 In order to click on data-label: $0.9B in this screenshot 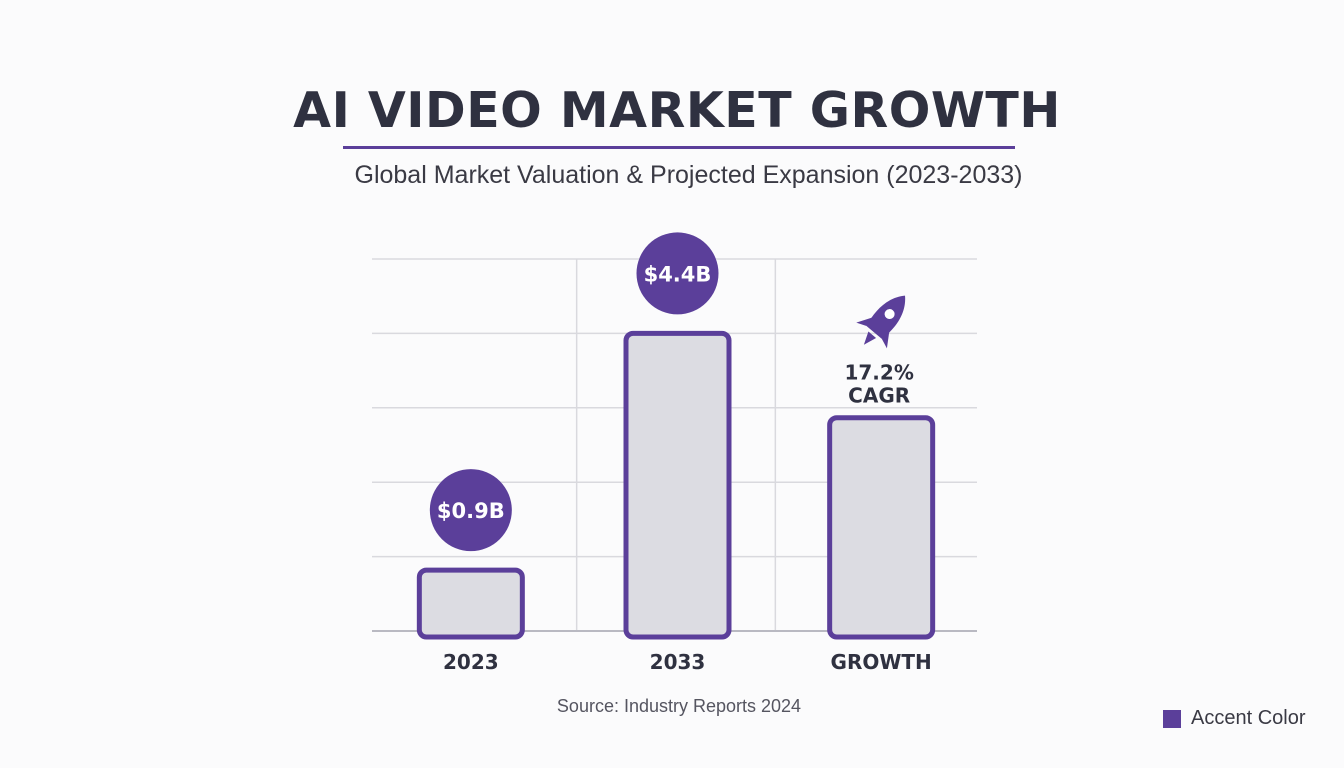, I will do `click(471, 511)`.